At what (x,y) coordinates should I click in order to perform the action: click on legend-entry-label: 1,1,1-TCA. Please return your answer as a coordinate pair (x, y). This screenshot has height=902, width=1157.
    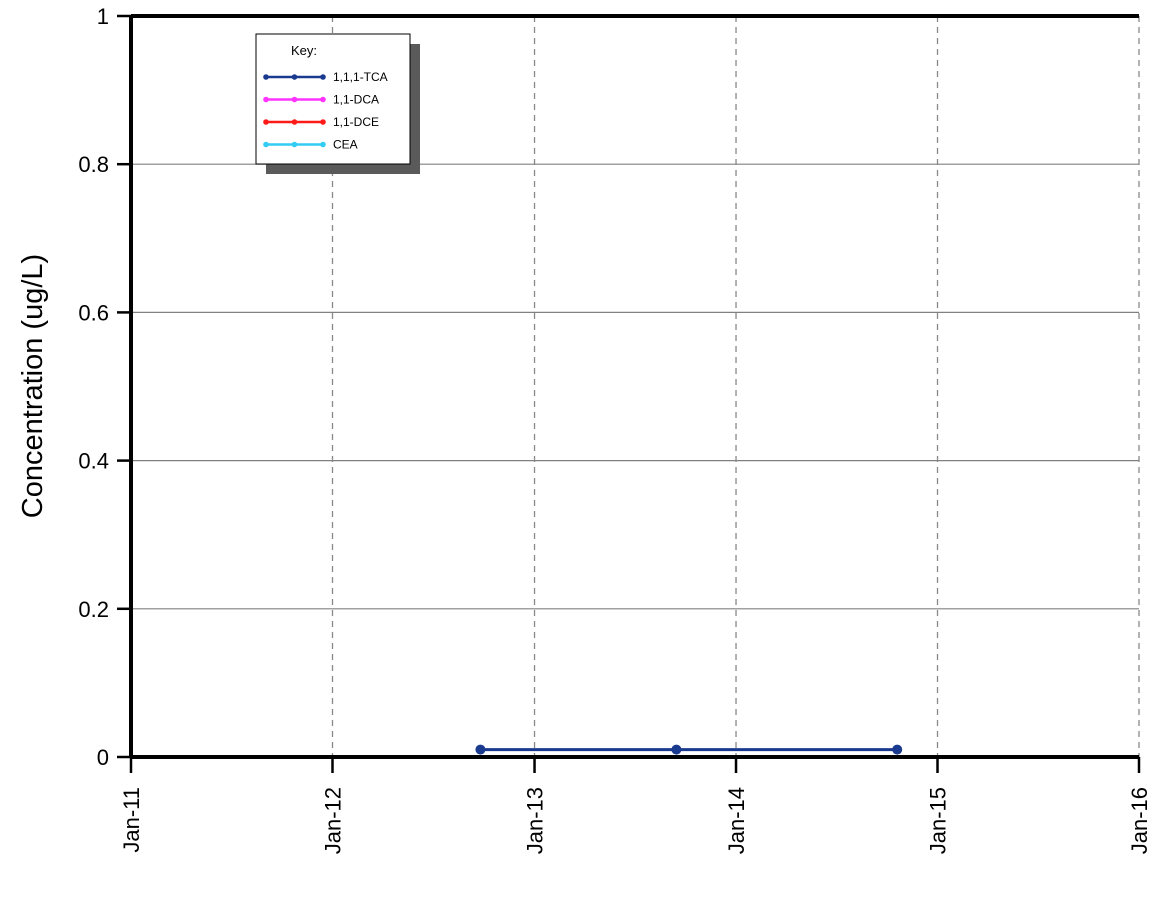
    Looking at the image, I should click on (360, 77).